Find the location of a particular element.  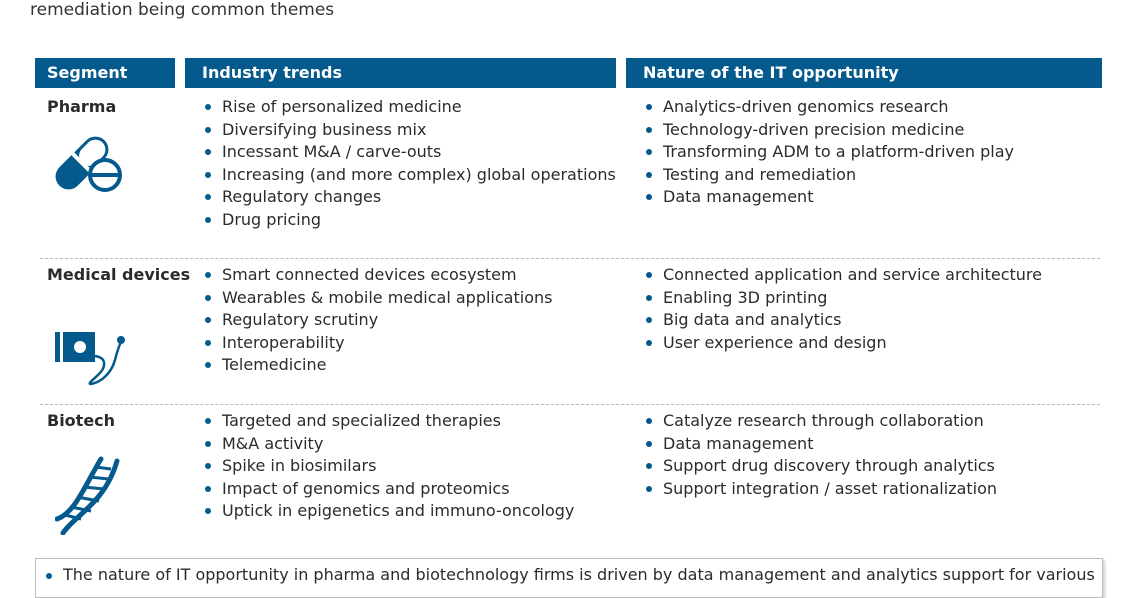

list-item: Spike in biosimilars is located at coordinates (388, 466).